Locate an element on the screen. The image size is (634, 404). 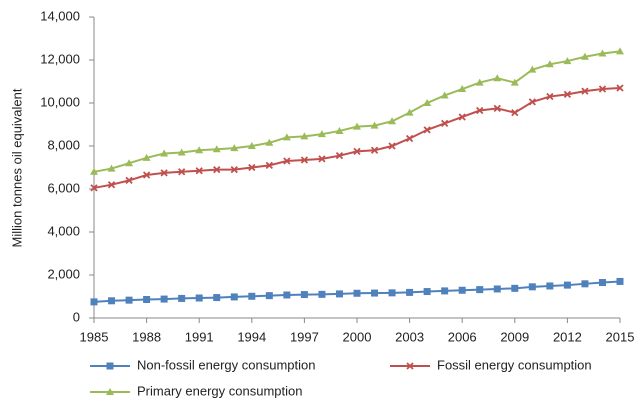
x-tick-label: 1994 is located at coordinates (251, 336).